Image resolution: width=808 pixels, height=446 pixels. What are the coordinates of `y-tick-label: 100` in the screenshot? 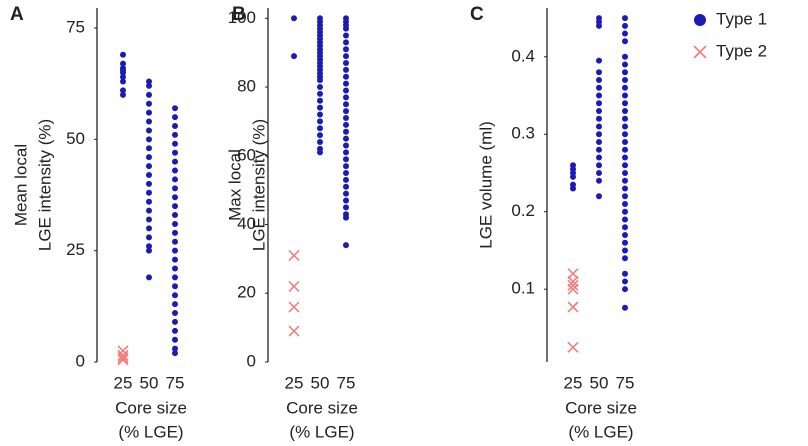 It's located at (242, 17).